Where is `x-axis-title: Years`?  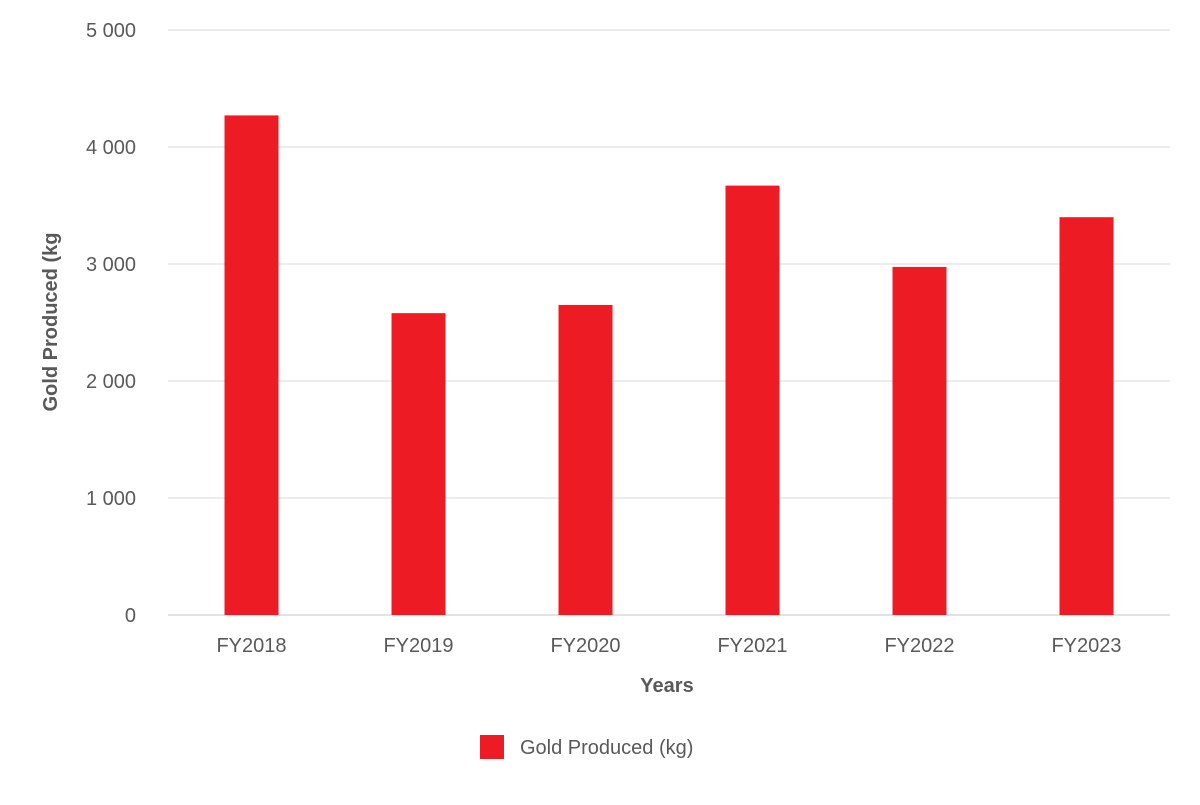 x-axis-title: Years is located at coordinates (666, 686).